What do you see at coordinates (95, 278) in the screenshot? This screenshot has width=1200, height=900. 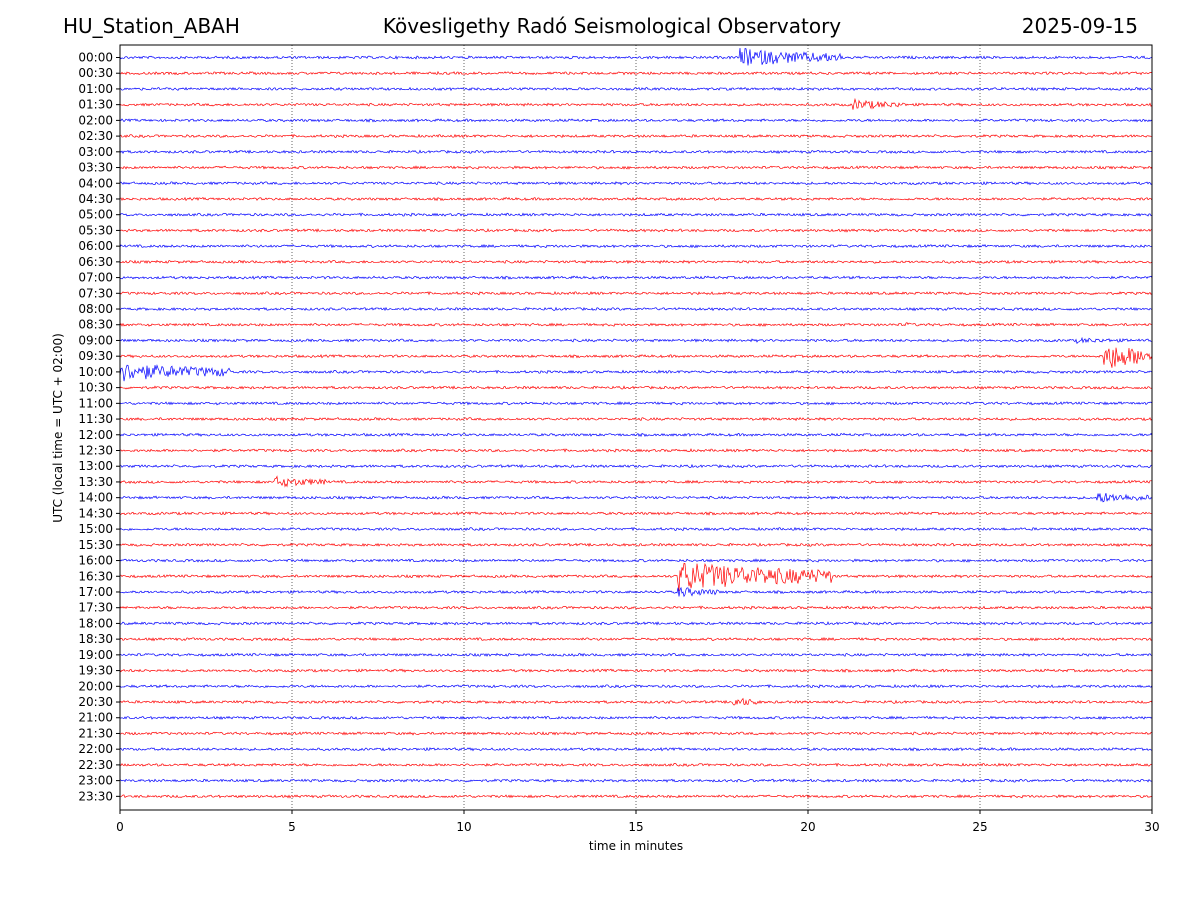 I see `y-tick-label: 07:00` at bounding box center [95, 278].